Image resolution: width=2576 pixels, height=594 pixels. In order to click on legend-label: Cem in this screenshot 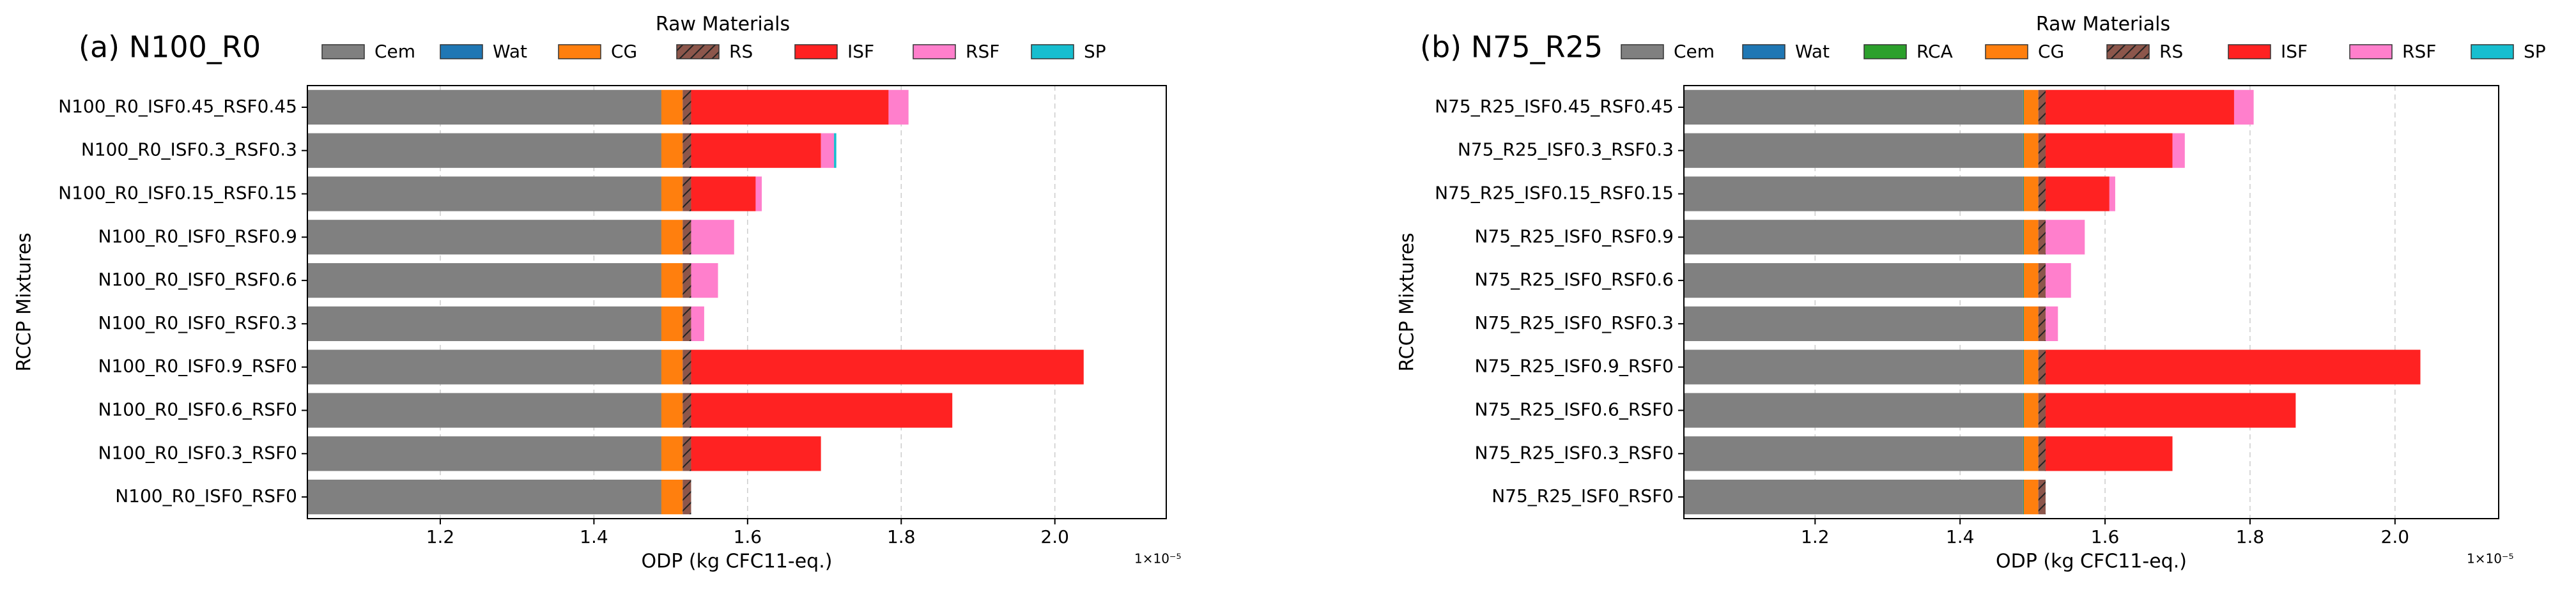, I will do `click(394, 51)`.